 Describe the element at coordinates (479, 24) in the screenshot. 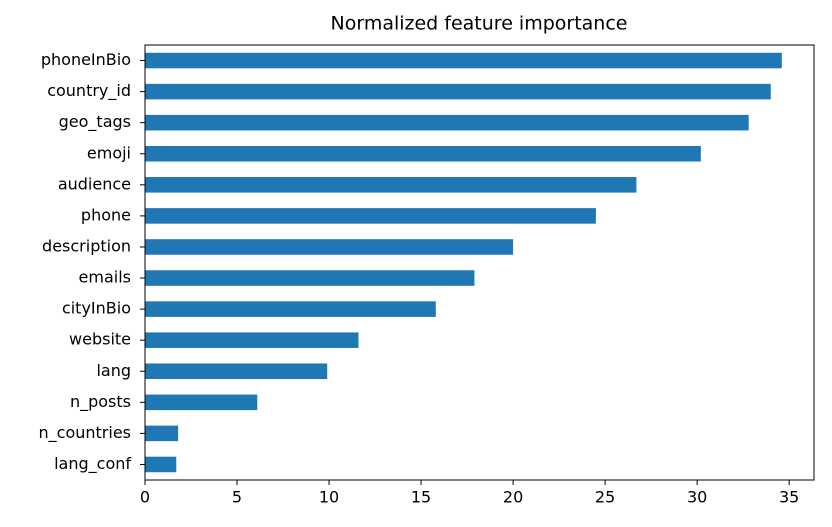

I see `chart-title: Normalized feature importance` at that location.